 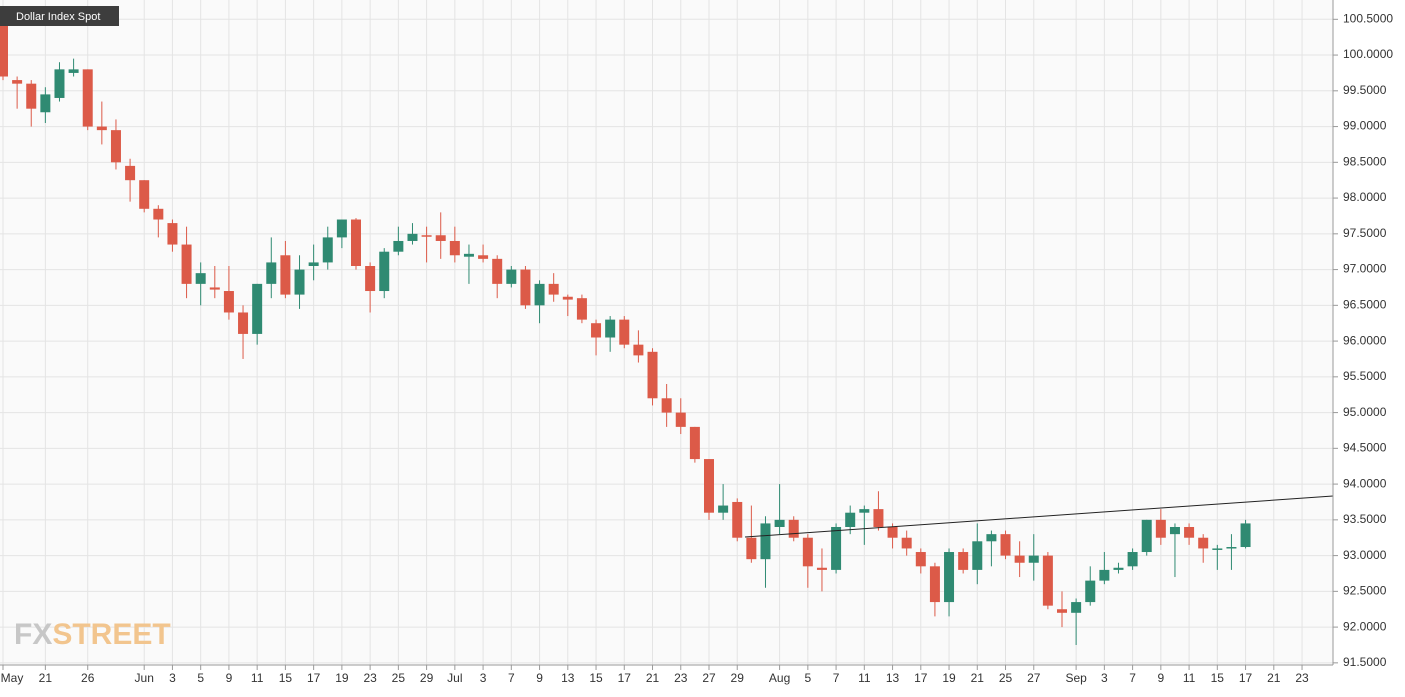 I want to click on title-box, so click(x=59, y=16).